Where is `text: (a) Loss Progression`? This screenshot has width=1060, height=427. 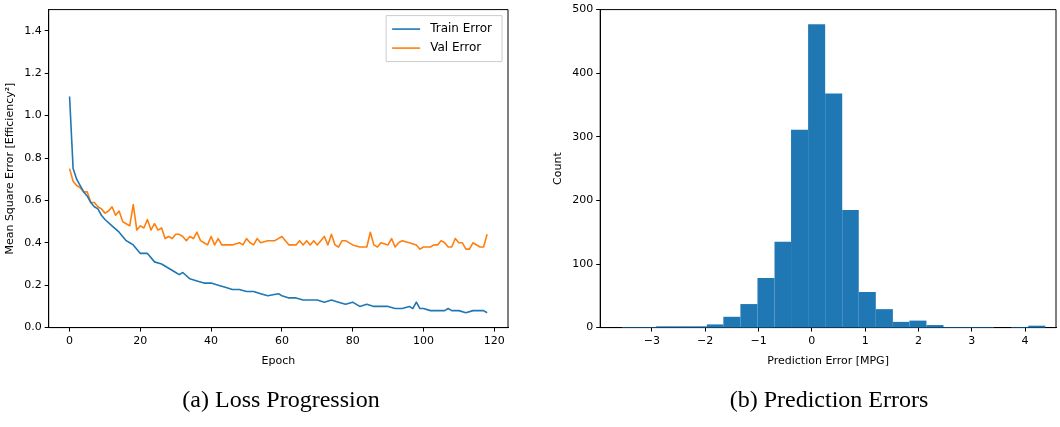
text: (a) Loss Progression is located at coordinates (281, 399).